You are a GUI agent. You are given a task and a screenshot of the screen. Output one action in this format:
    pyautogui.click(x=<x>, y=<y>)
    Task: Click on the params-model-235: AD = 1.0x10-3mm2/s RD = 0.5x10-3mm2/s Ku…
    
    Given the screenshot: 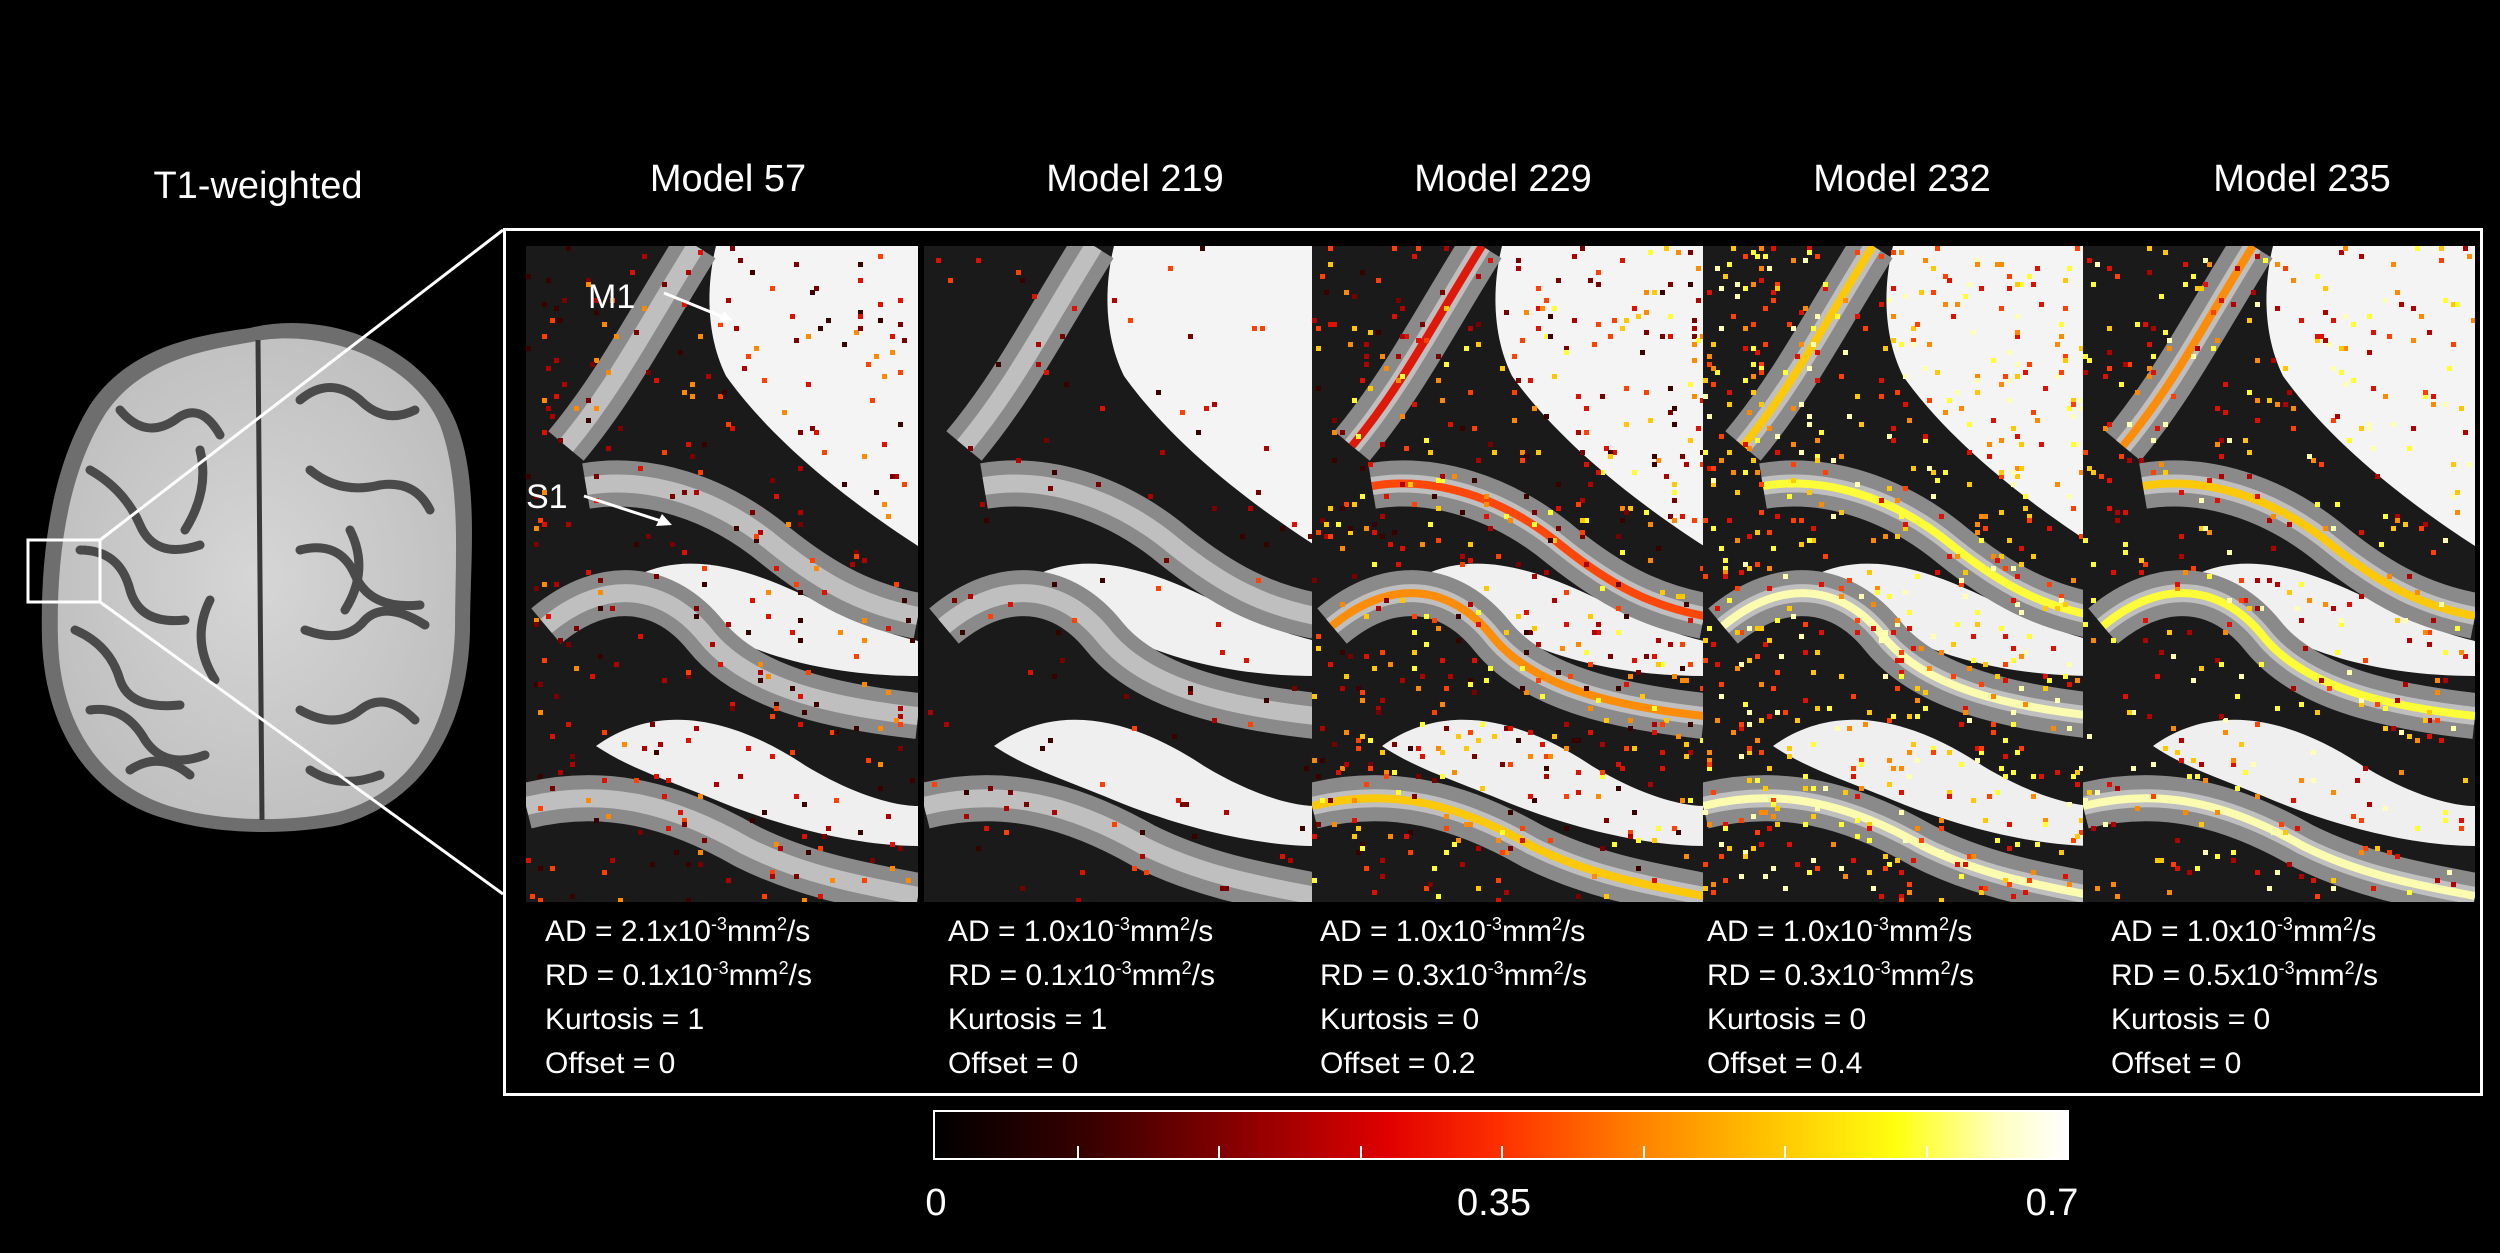 What is the action you would take?
    pyautogui.click(x=2244, y=998)
    